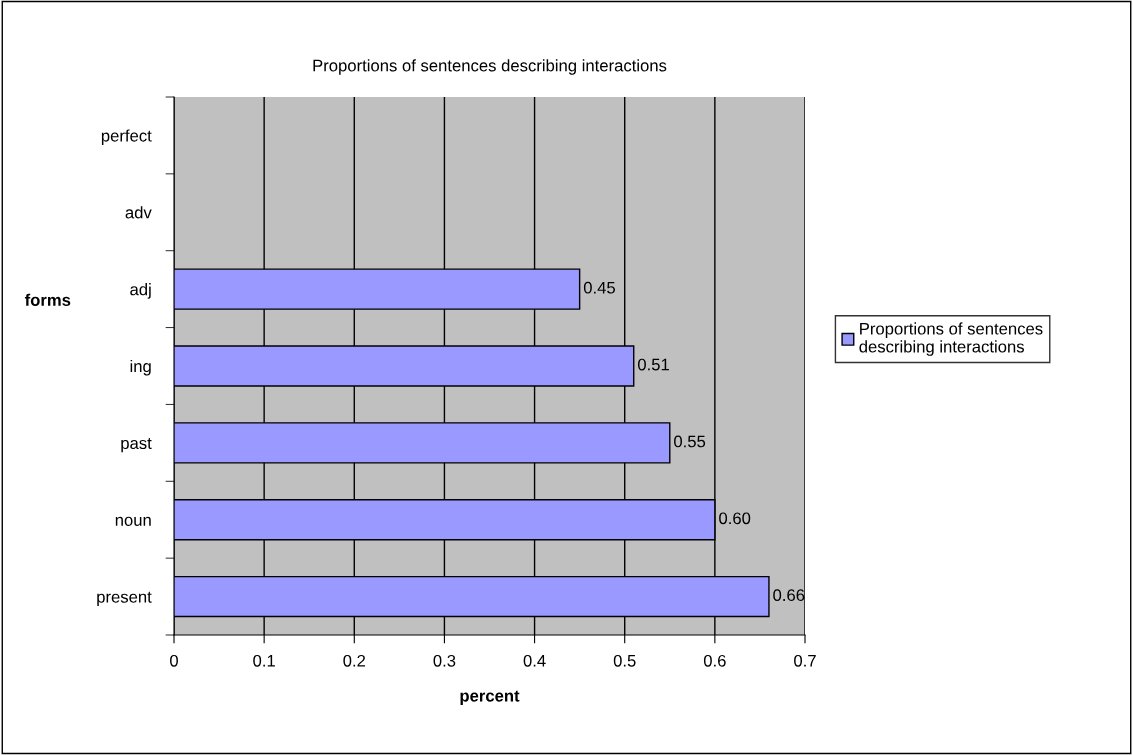 This screenshot has height=755, width=1133. What do you see at coordinates (444, 660) in the screenshot?
I see `x-tick-label: 0.3` at bounding box center [444, 660].